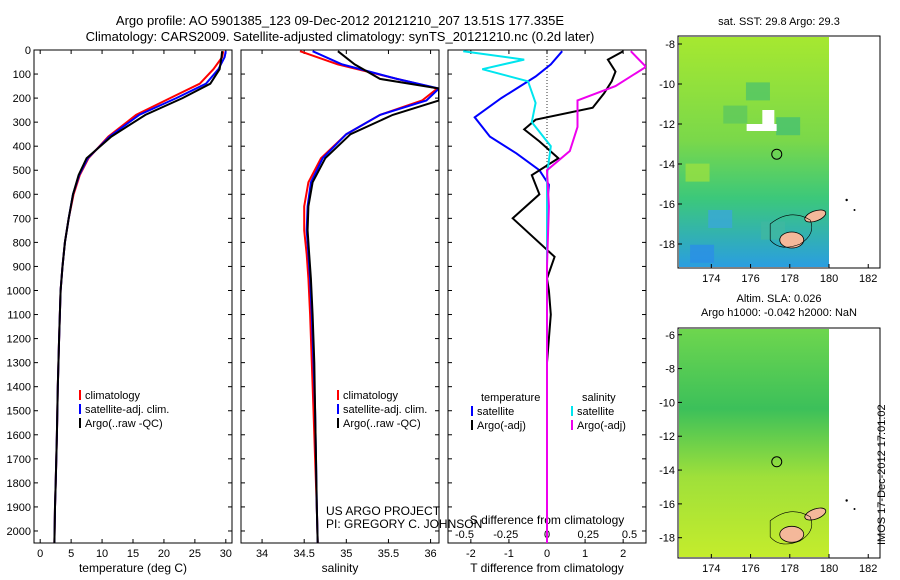 The image size is (900, 580). I want to click on map-subtitle: Argo h1000: -0.042 h2000: NaN, so click(779, 313).